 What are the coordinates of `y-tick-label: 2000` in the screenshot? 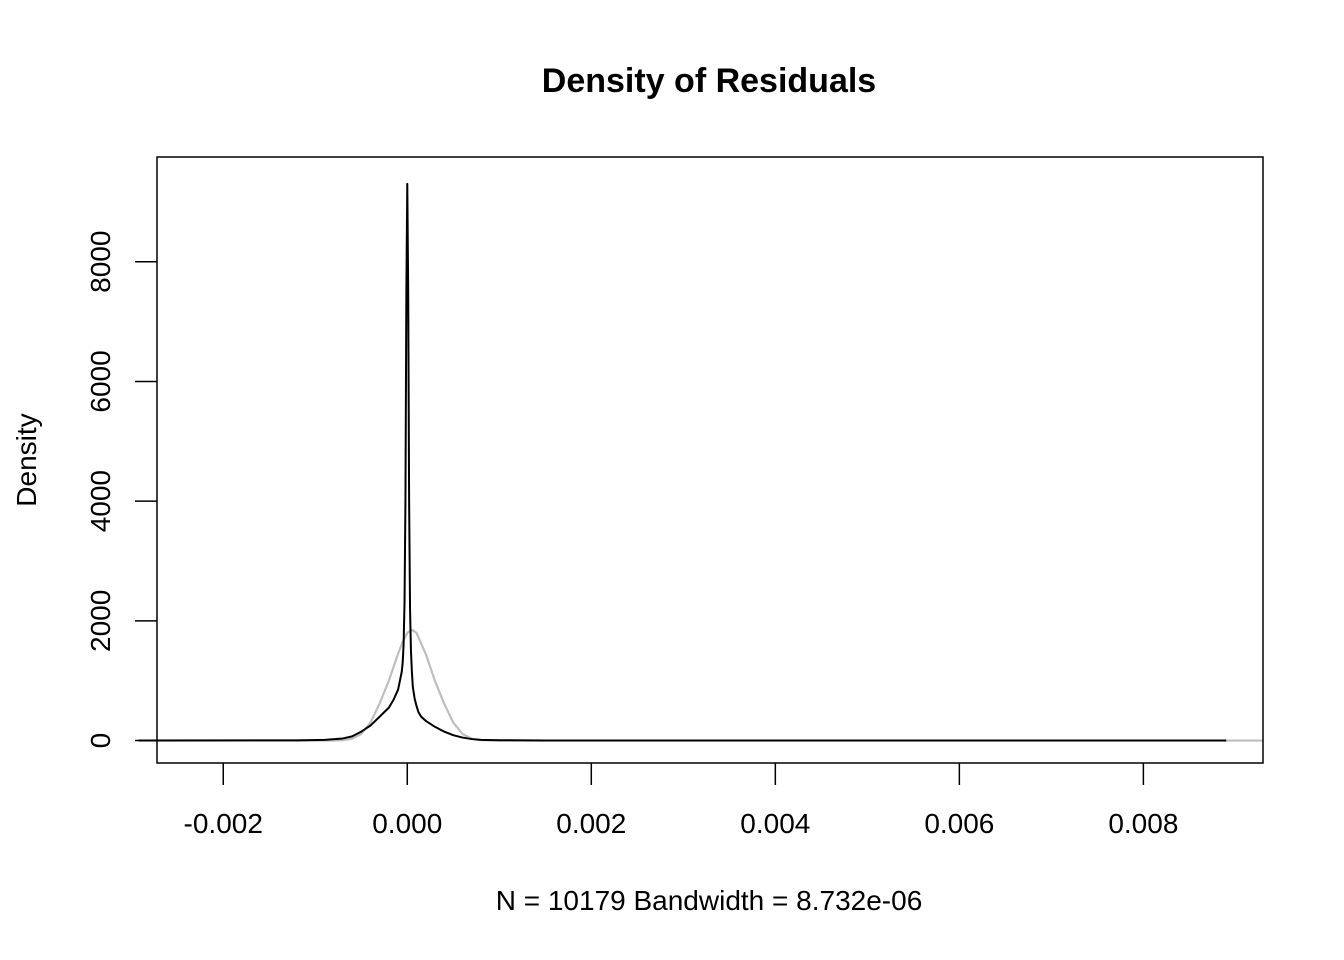 It's located at (100, 621).